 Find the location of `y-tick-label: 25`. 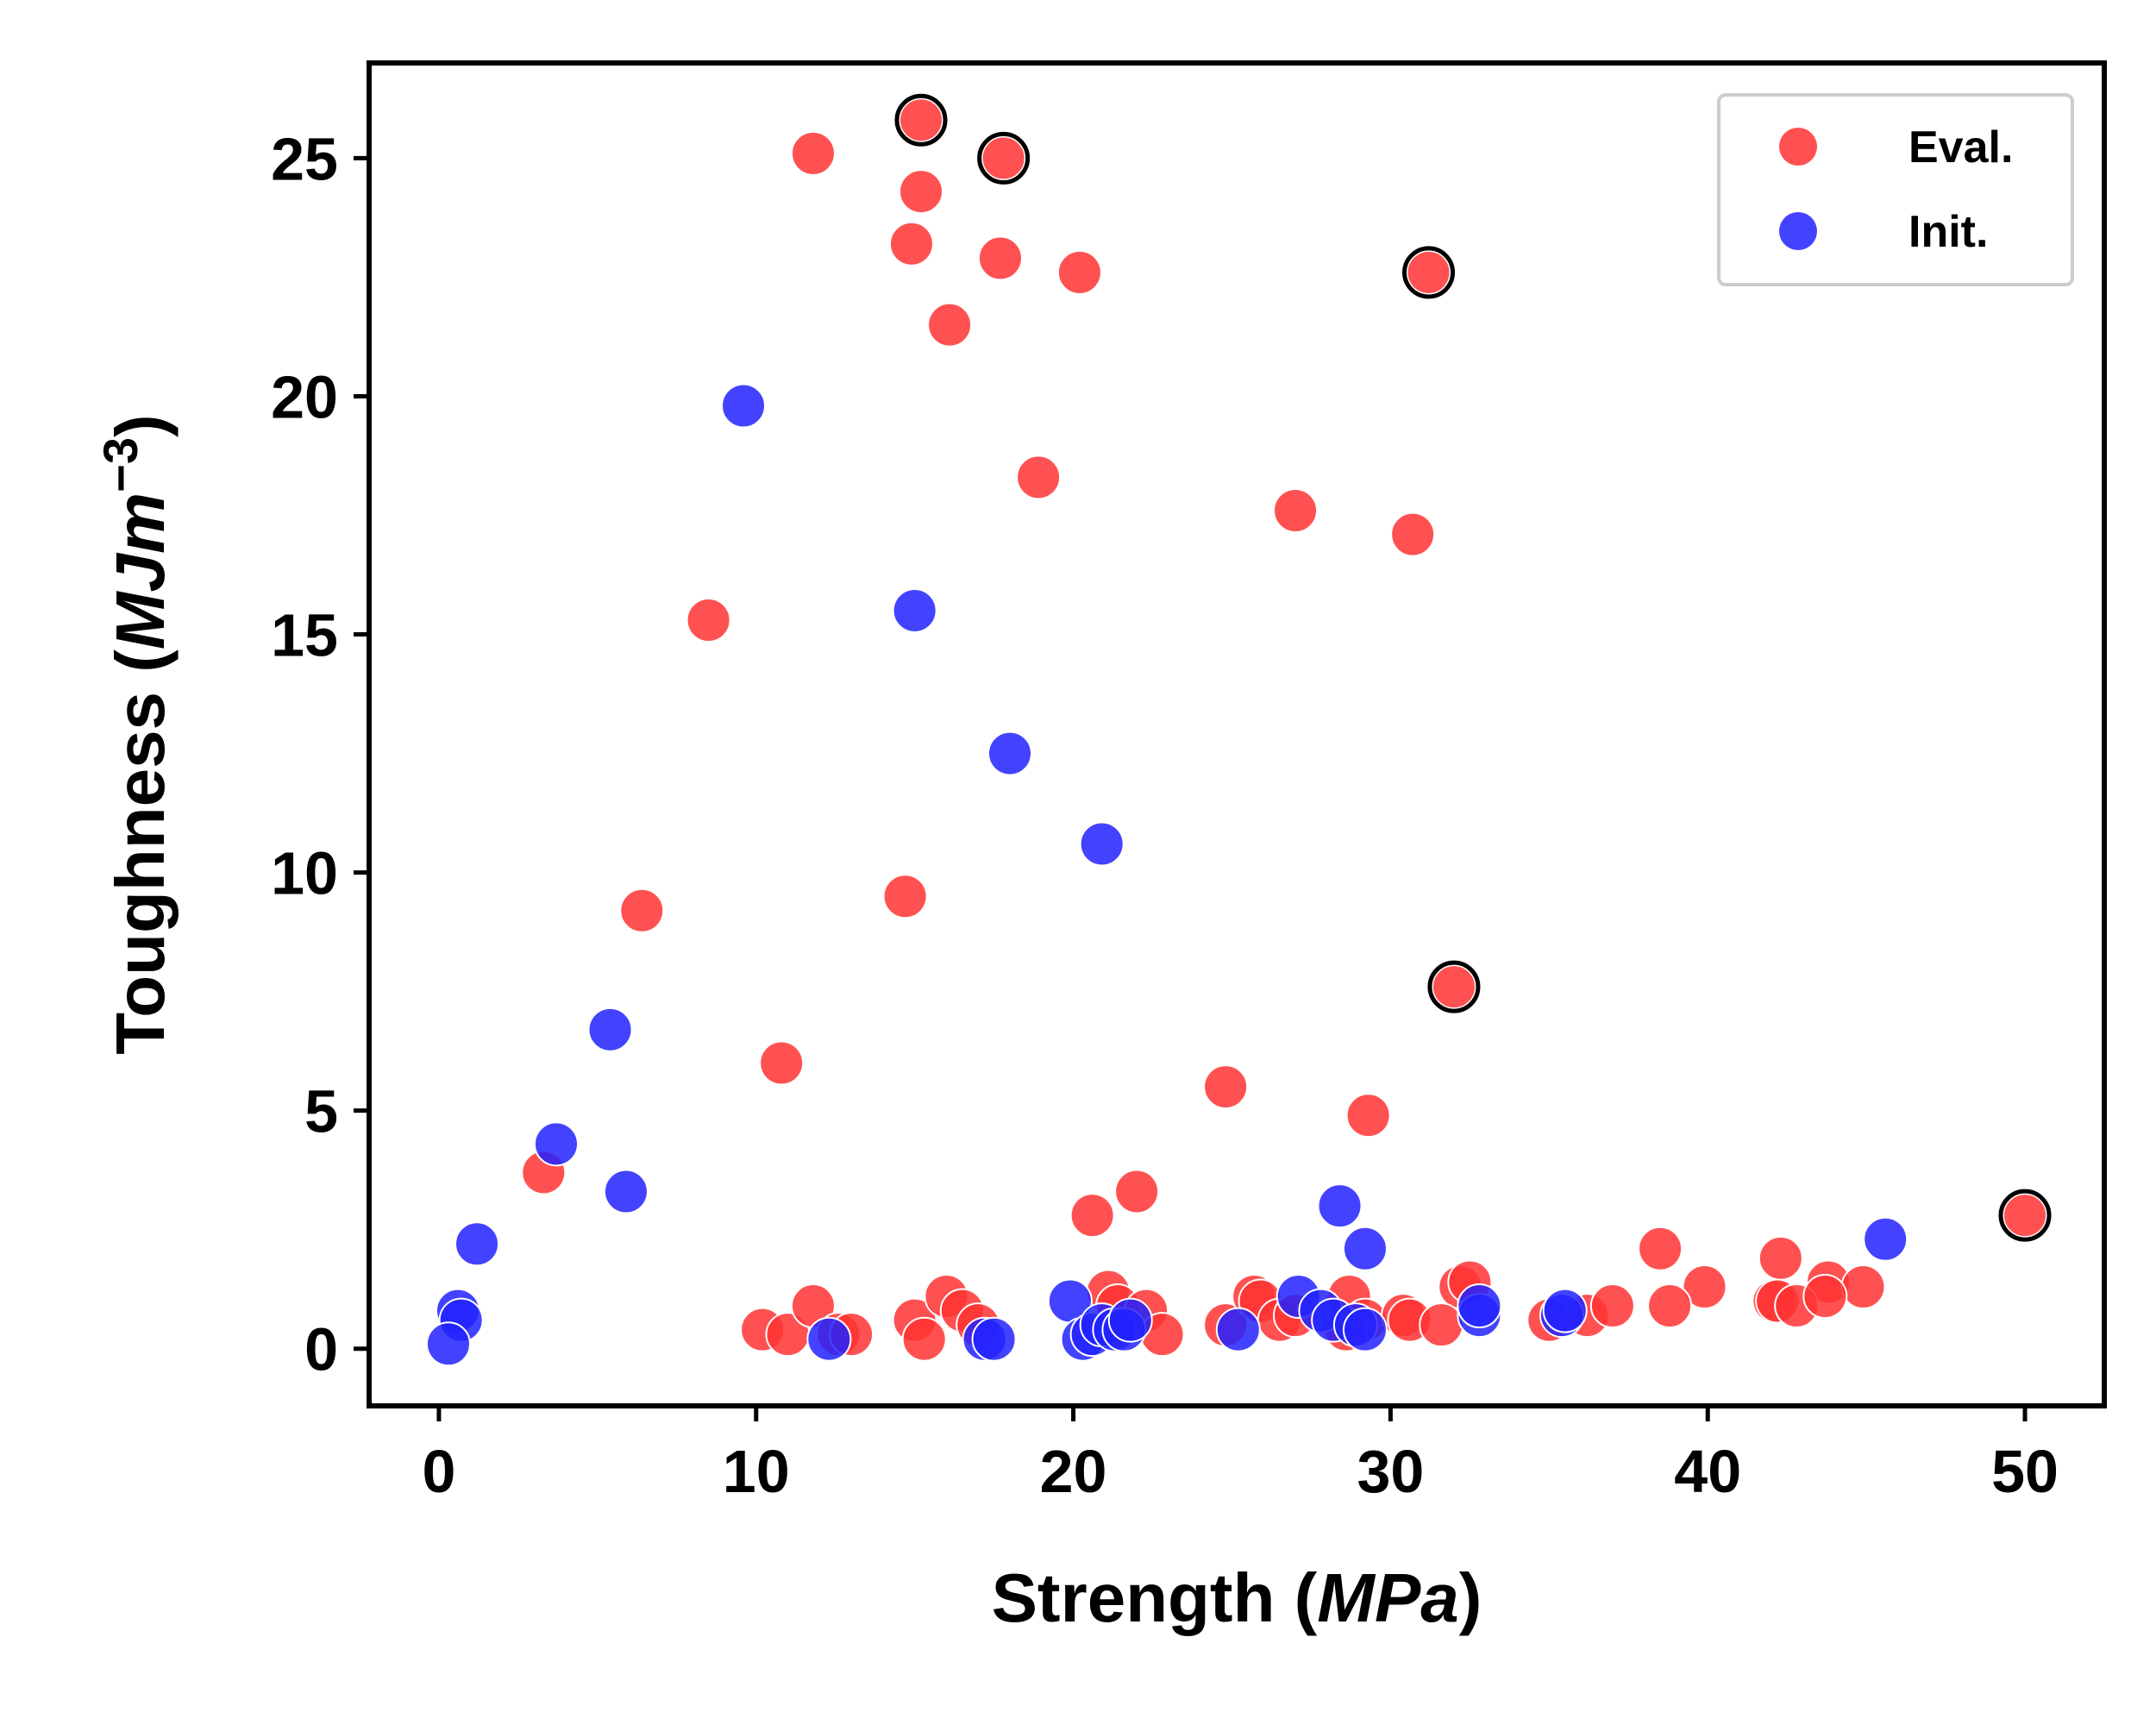

y-tick-label: 25 is located at coordinates (304, 159).